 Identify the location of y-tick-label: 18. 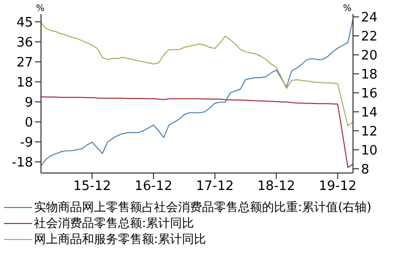
(24, 82).